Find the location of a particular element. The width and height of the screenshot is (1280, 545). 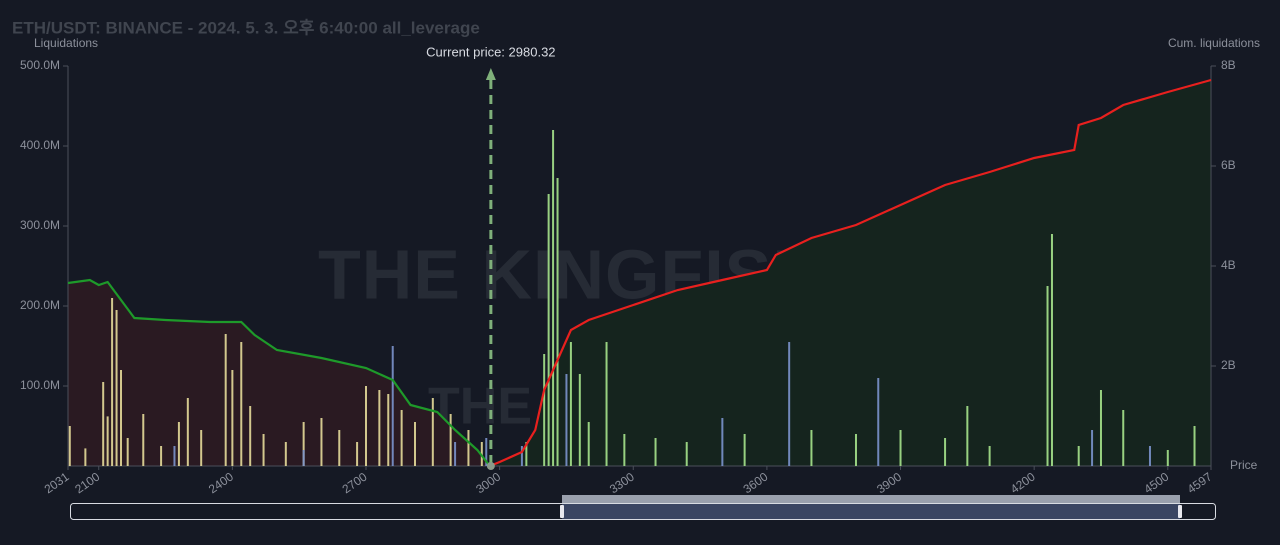

y2-tick-label: 2B is located at coordinates (1228, 365).